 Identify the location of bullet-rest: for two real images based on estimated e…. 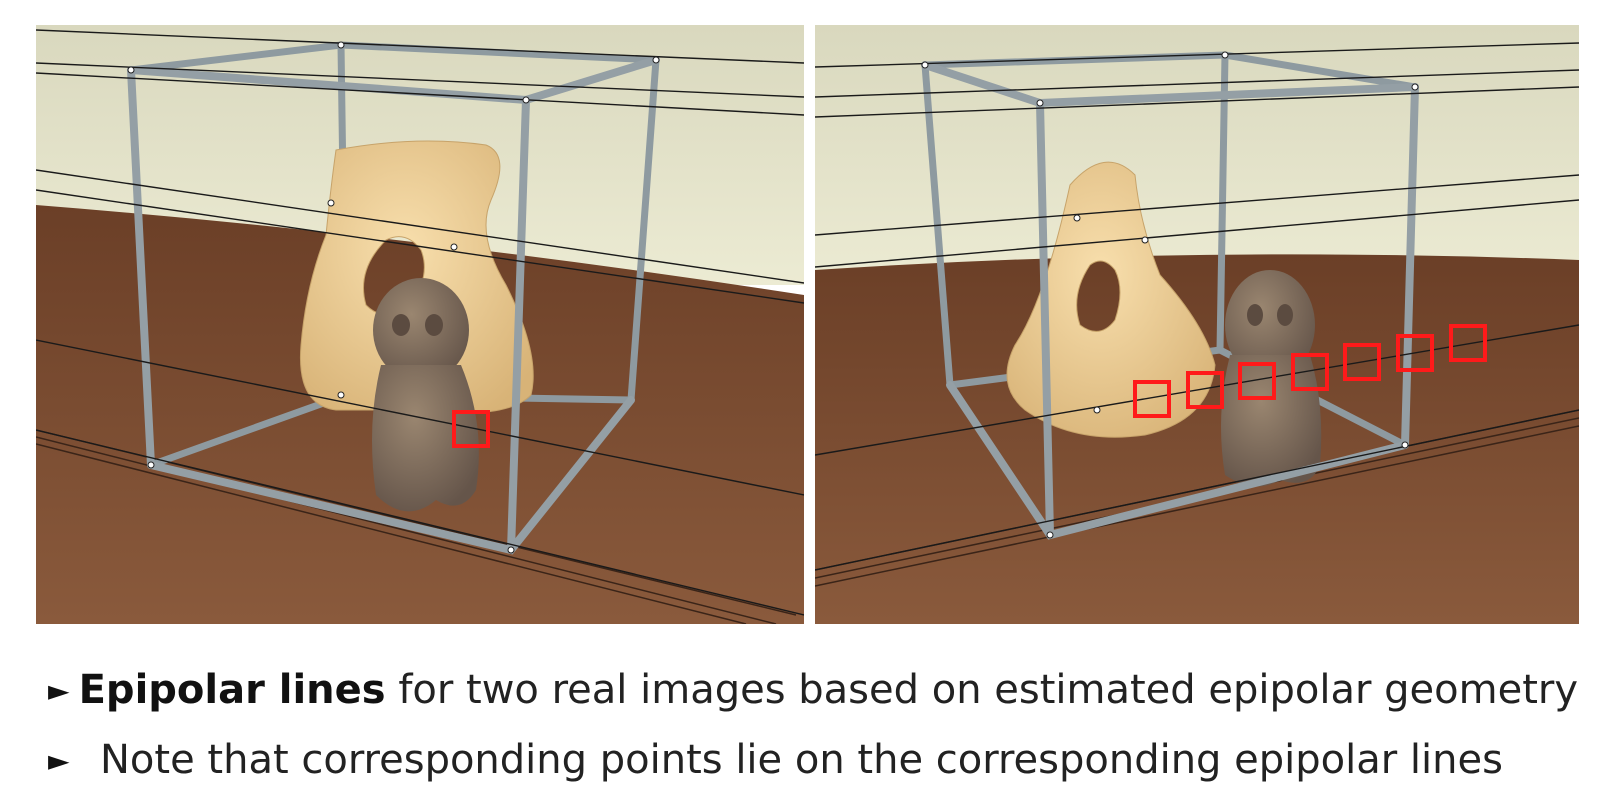
(988, 690).